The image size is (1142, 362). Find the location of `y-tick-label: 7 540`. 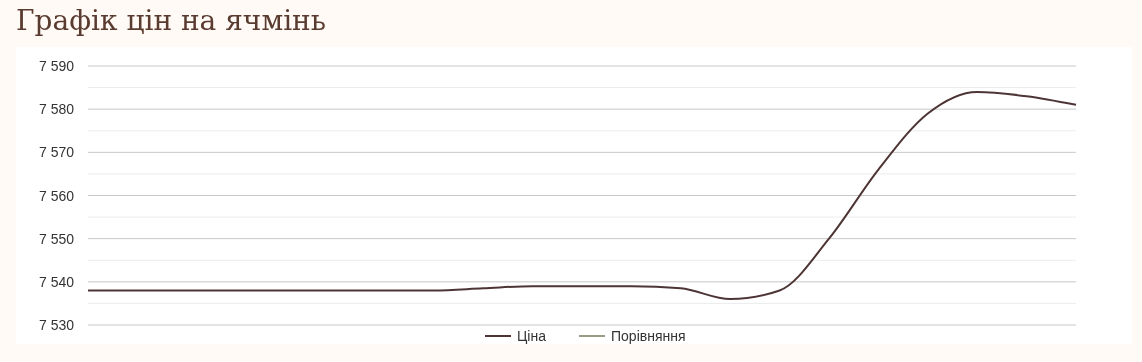

y-tick-label: 7 540 is located at coordinates (56, 281).